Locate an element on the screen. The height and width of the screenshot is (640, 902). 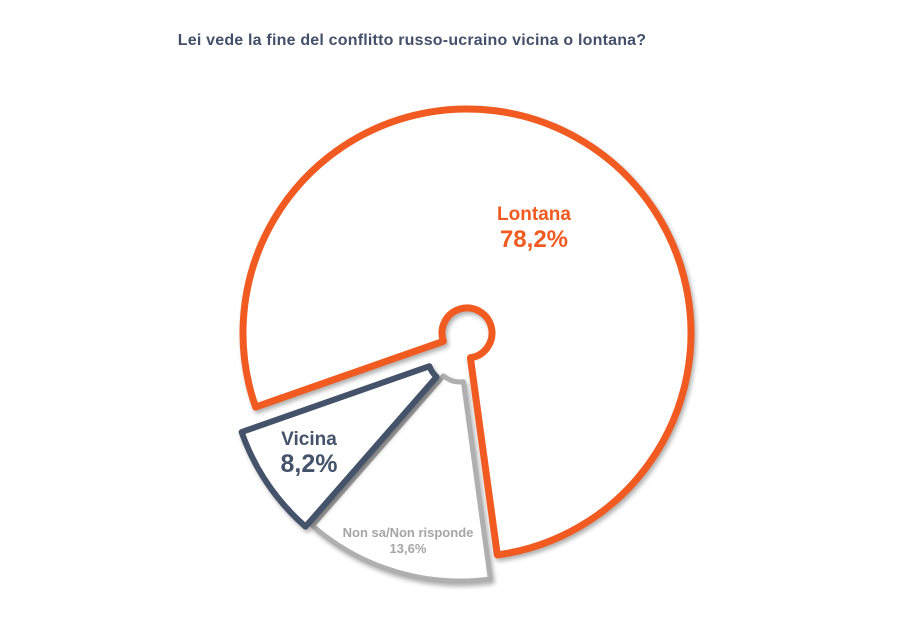
pie-slice-non-sa-non-risponde is located at coordinates (401, 478).